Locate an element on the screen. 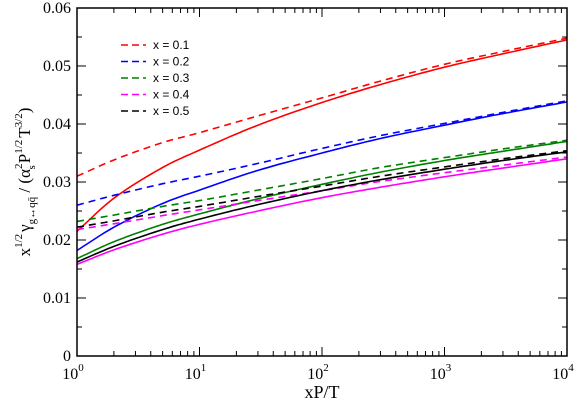 Image resolution: width=581 pixels, height=404 pixels. x-tick-label-4: 10⁴ is located at coordinates (563, 372).